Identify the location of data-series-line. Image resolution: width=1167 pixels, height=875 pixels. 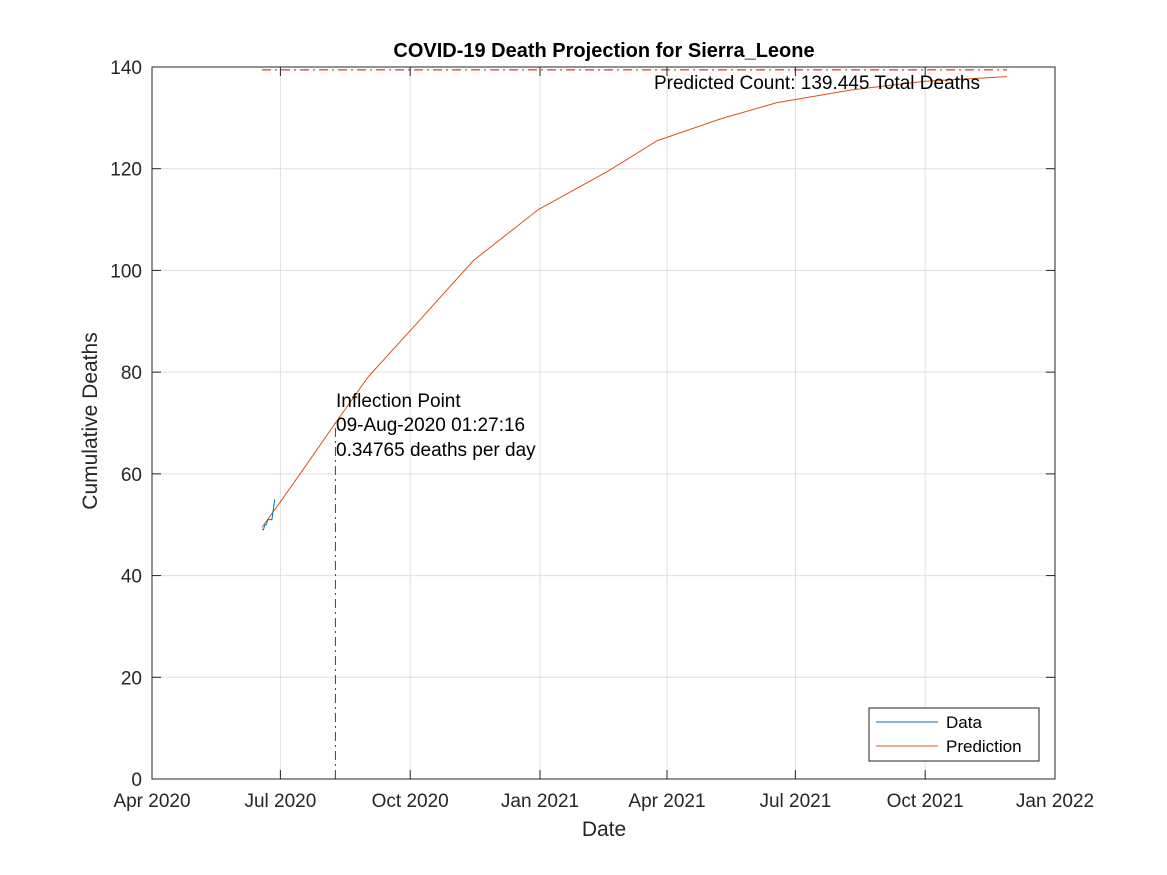
(269, 515).